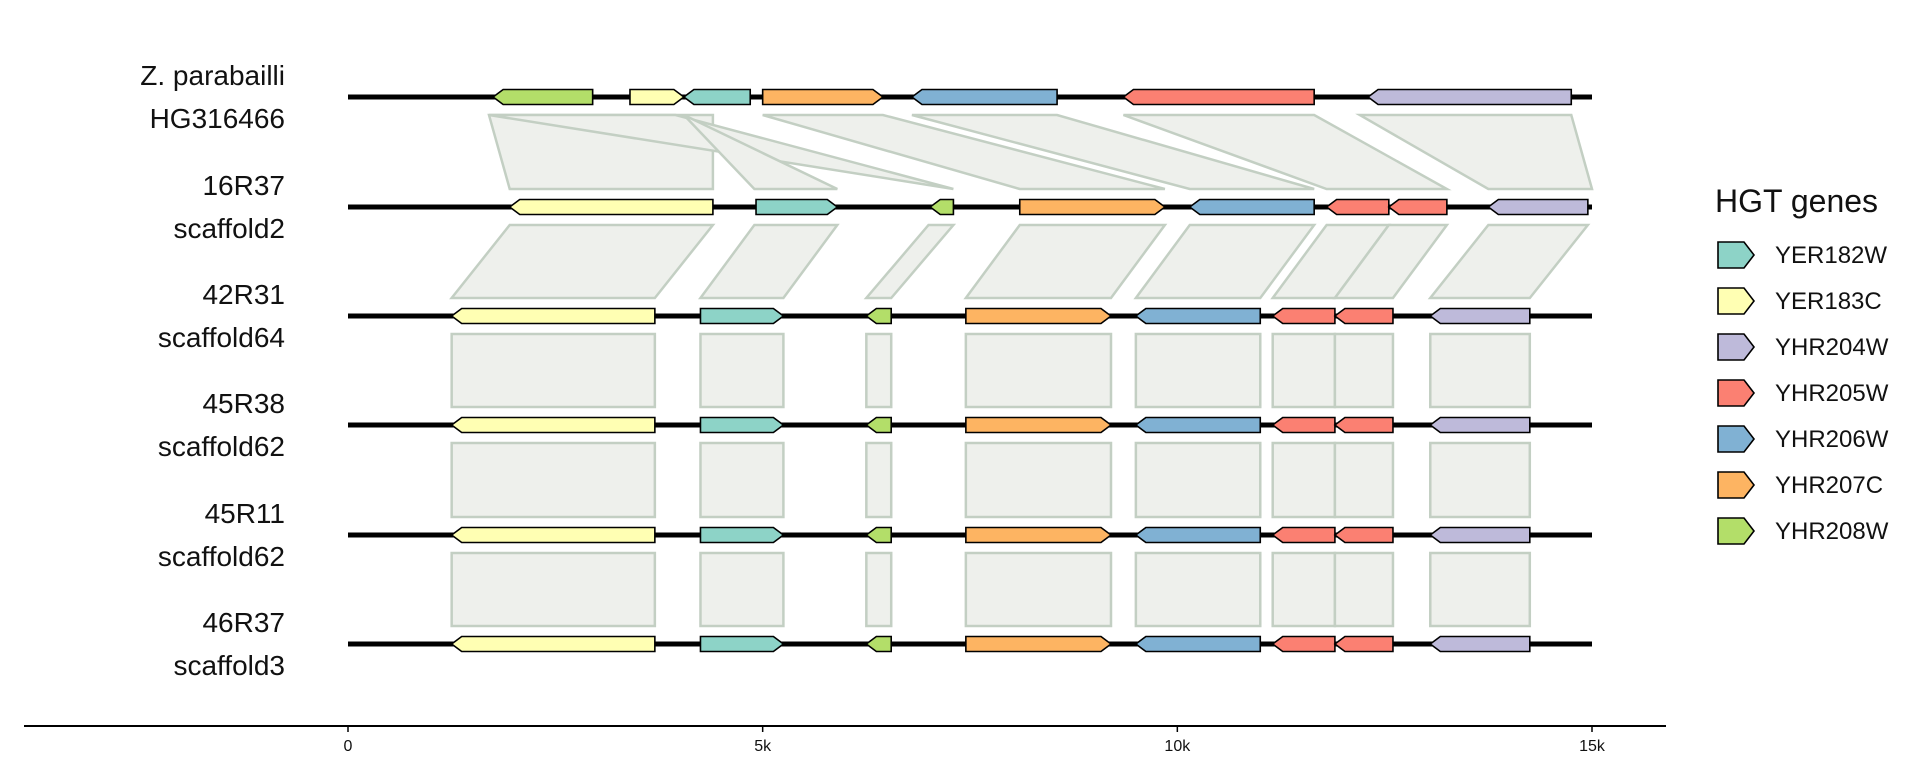  Describe the element at coordinates (221, 337) in the screenshot. I see `track-label-scaffold: scaffold64` at that location.